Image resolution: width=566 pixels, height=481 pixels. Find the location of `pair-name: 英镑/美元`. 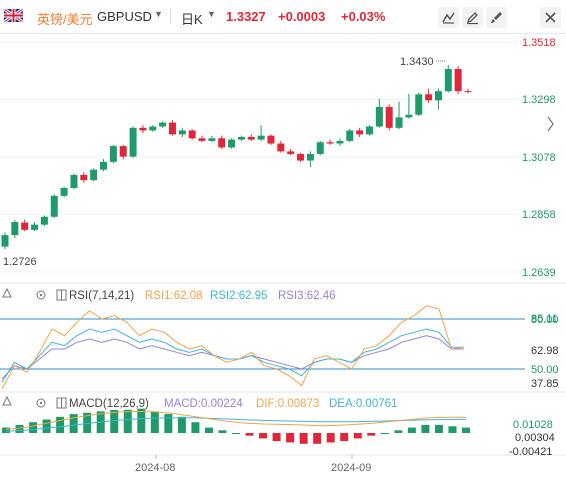

pair-name: 英镑/美元 is located at coordinates (65, 19).